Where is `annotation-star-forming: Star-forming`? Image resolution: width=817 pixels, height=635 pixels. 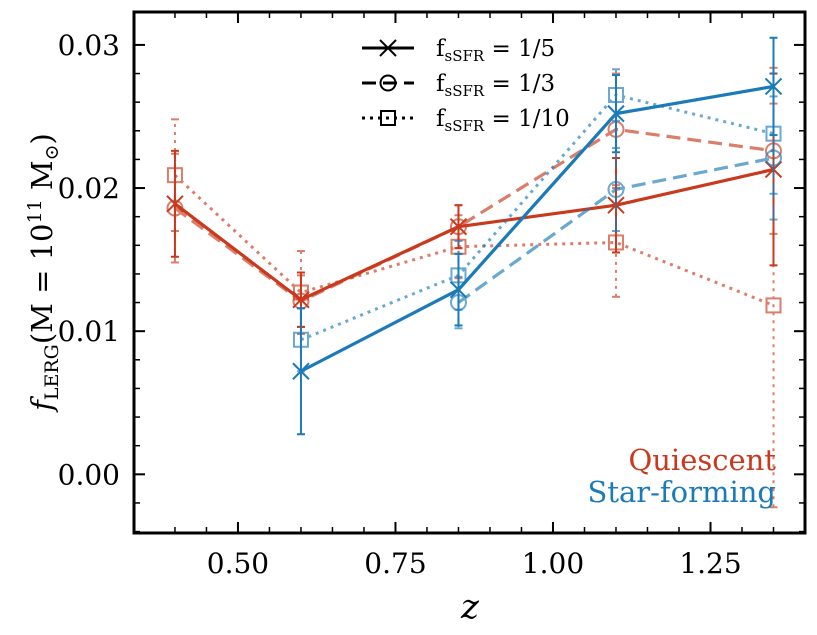 annotation-star-forming: Star-forming is located at coordinates (681, 492).